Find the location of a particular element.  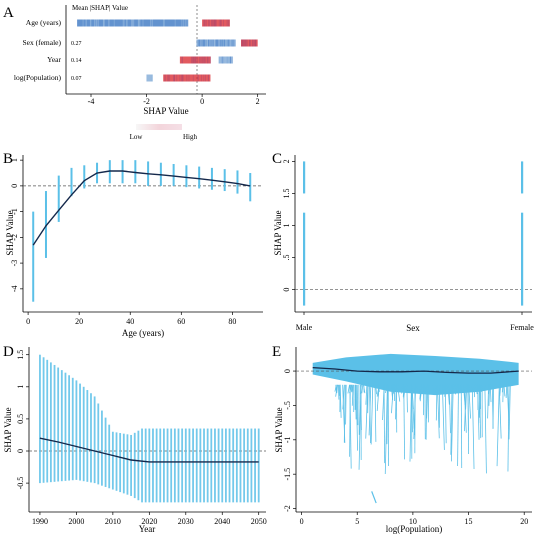

panel-label-e: E is located at coordinates (276, 352).